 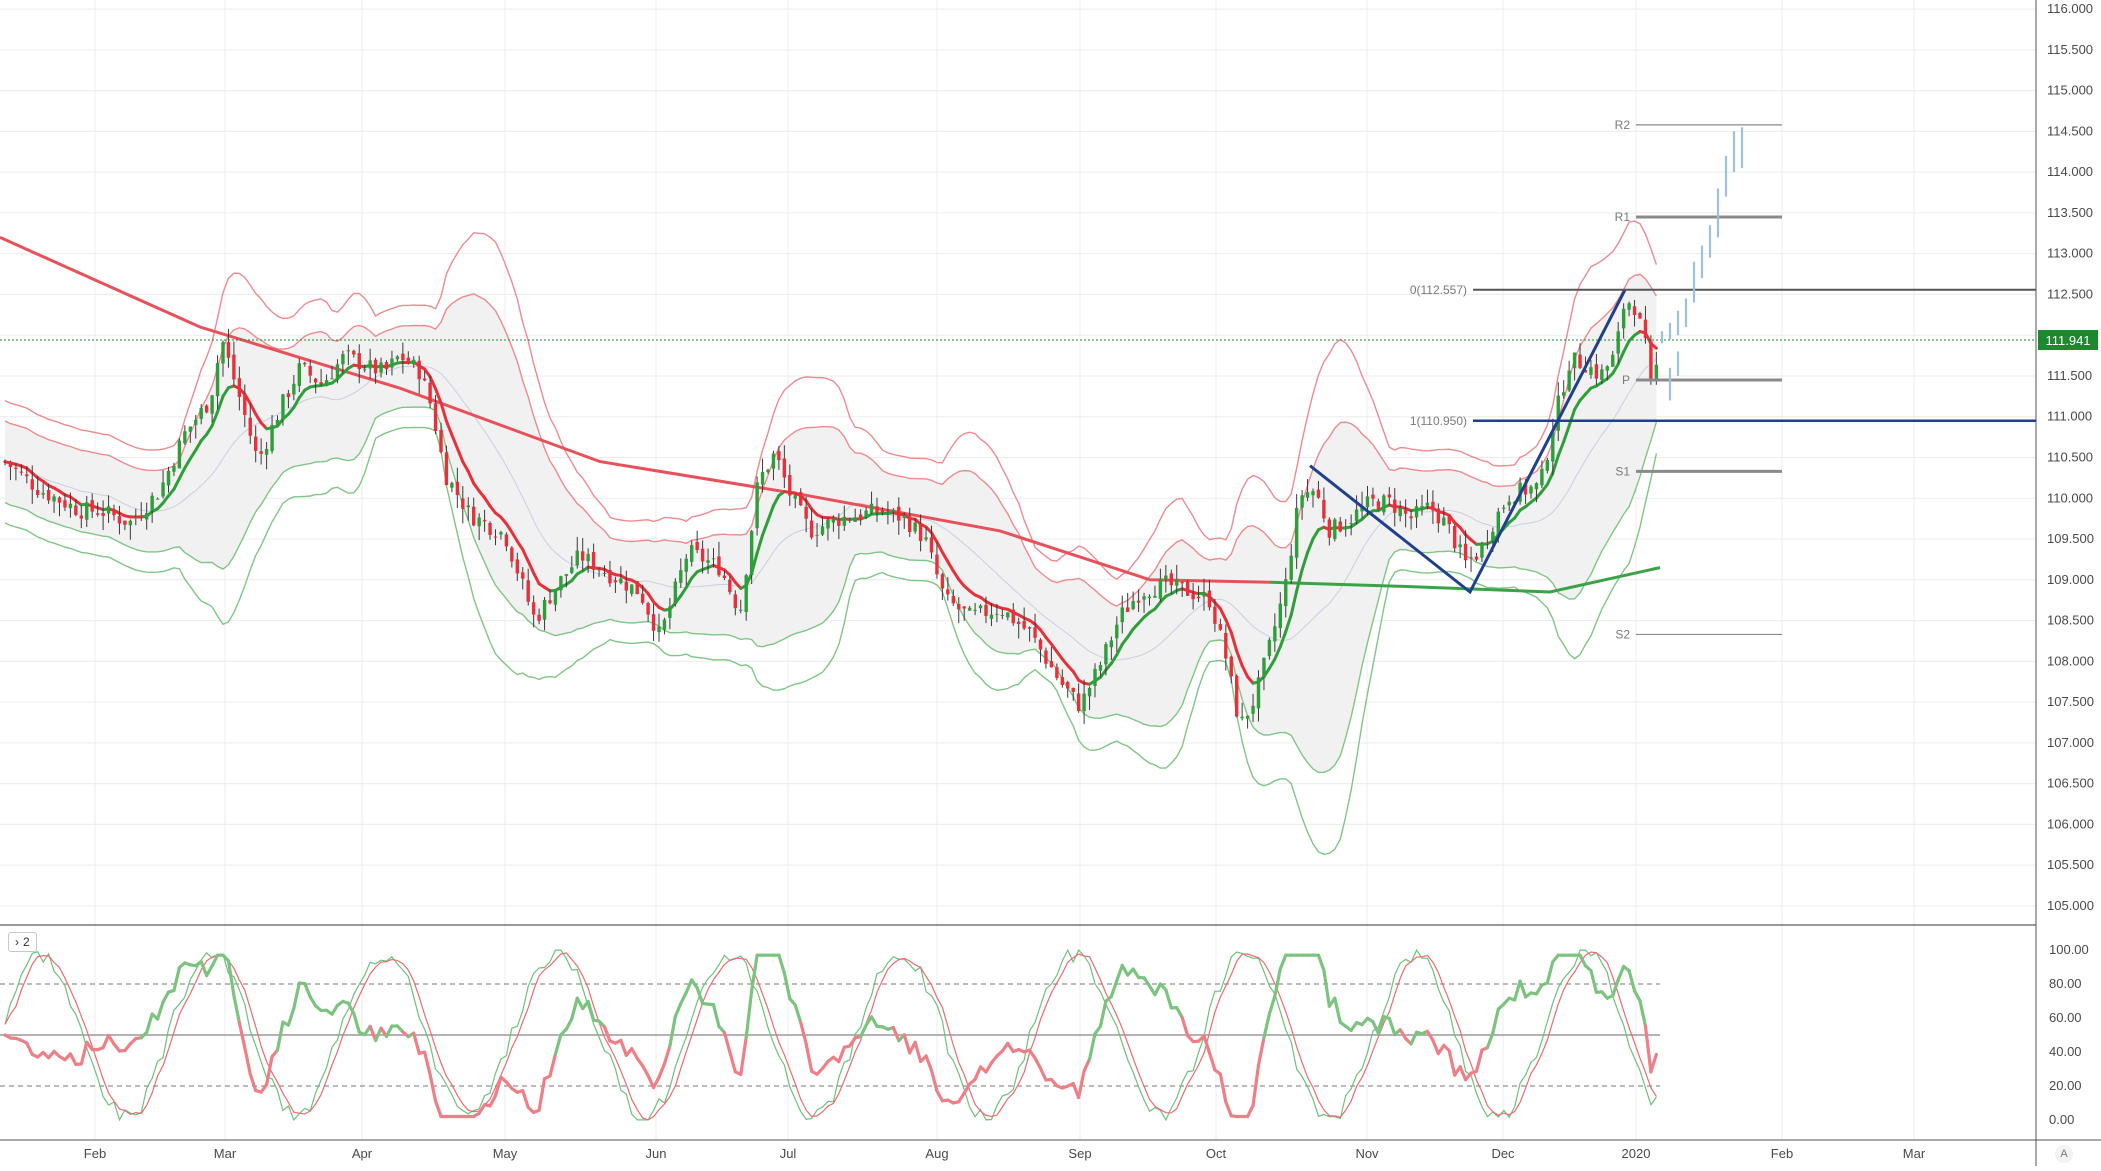 I want to click on price-tick-label: 113.500, so click(x=2070, y=212).